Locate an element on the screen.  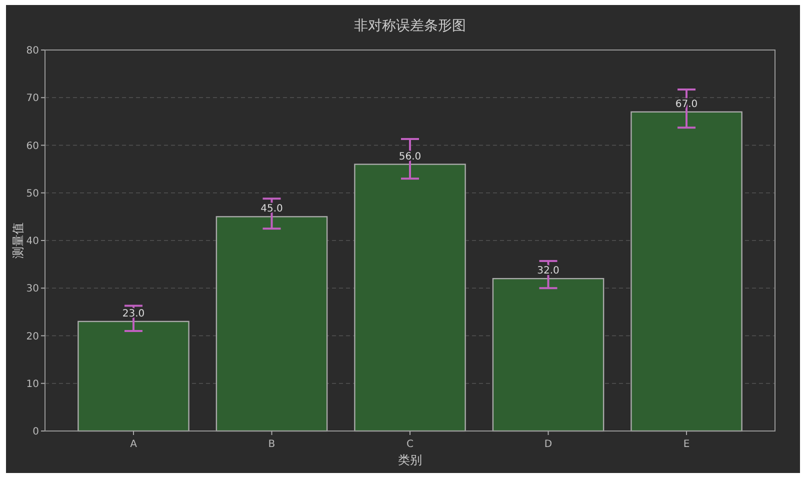
y-tick-label: 70 is located at coordinates (32, 98).